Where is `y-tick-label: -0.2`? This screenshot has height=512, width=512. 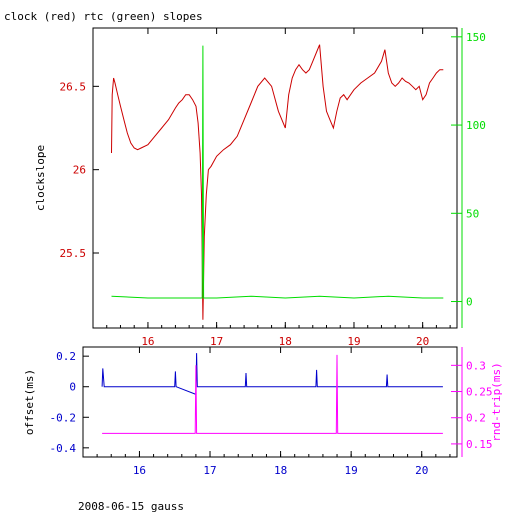
y-tick-label: -0.2 is located at coordinates (63, 417).